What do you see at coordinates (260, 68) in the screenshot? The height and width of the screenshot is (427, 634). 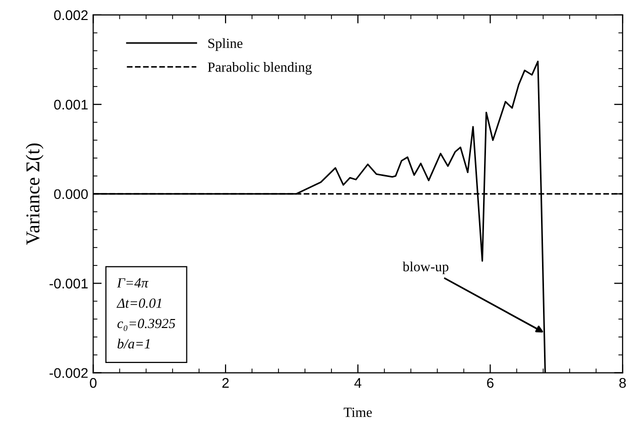 I see `legend-label: Parabolic blending` at bounding box center [260, 68].